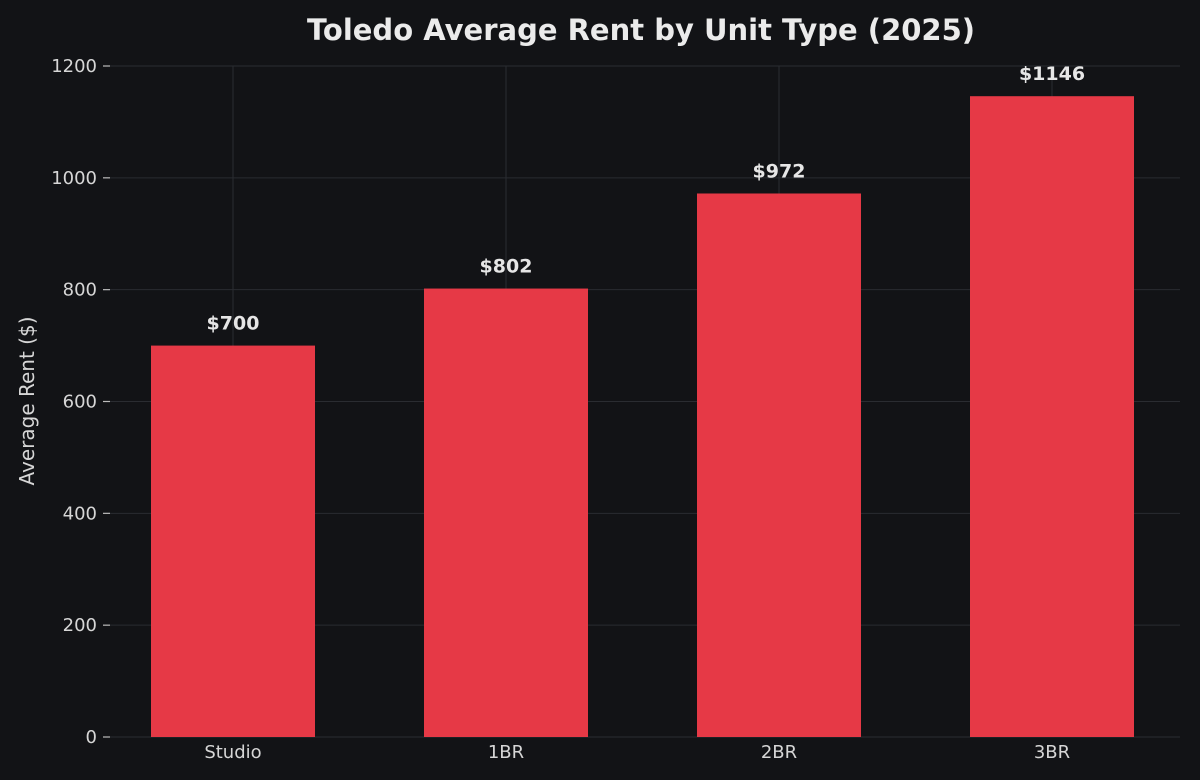 The width and height of the screenshot is (1200, 780). Describe the element at coordinates (74, 178) in the screenshot. I see `y-tick-label: 1000` at that location.